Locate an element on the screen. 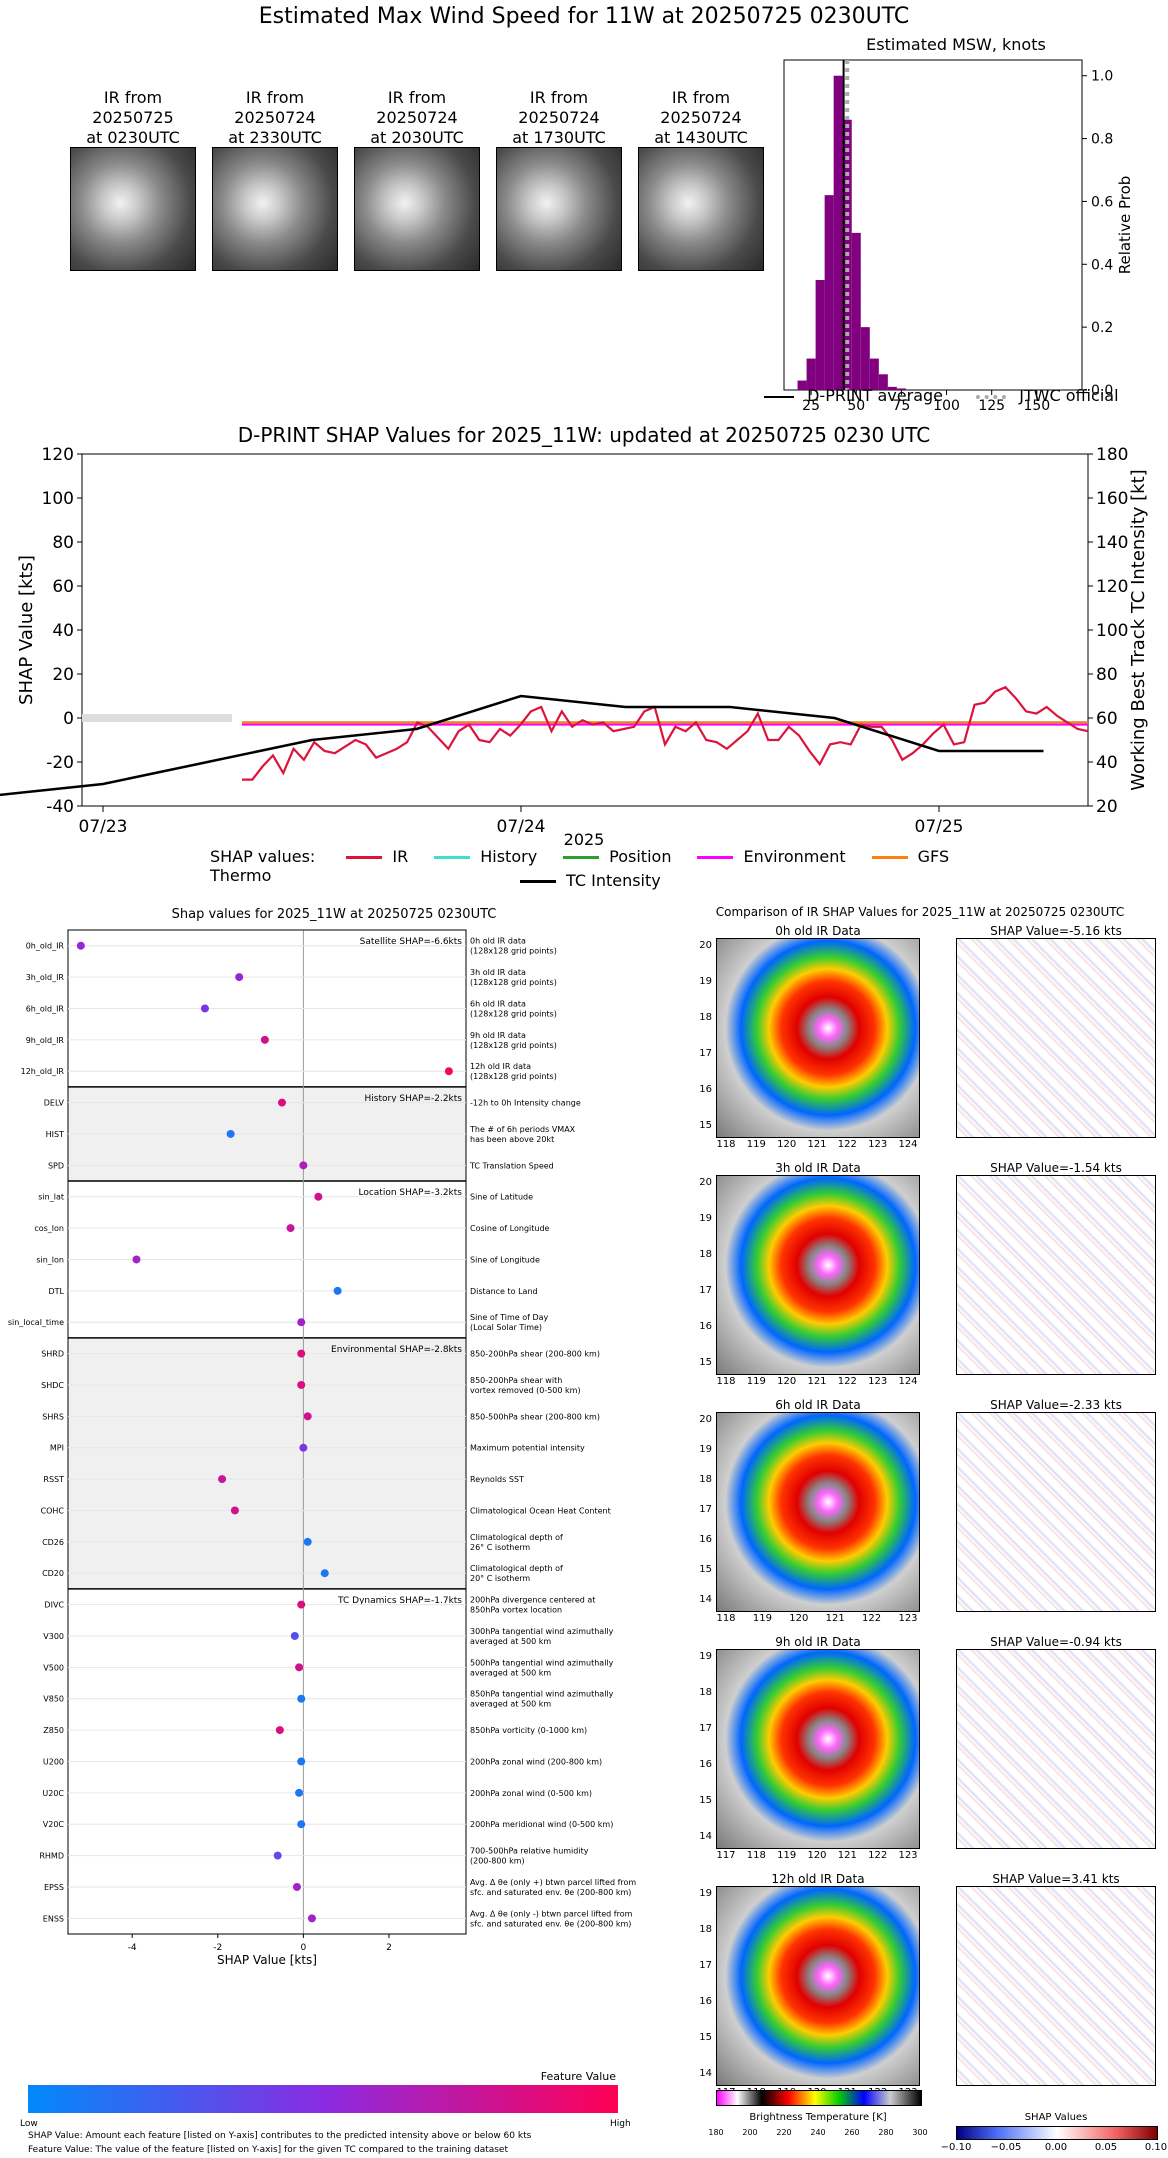 Image resolution: width=1168 pixels, height=2158 pixels. shap-feature-desc: Maximum potential intensity is located at coordinates (527, 1448).